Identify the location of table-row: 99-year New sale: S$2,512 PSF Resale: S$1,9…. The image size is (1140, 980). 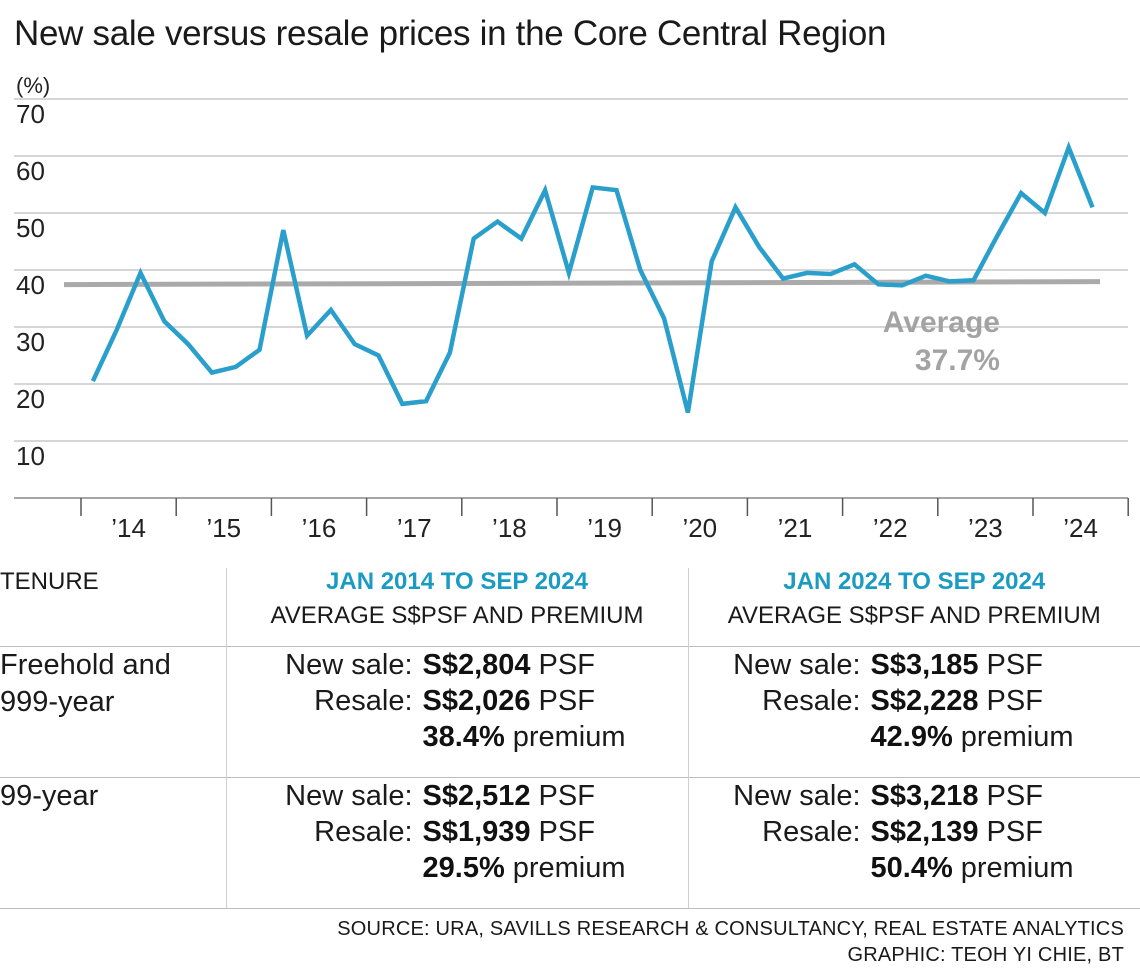
(570, 843).